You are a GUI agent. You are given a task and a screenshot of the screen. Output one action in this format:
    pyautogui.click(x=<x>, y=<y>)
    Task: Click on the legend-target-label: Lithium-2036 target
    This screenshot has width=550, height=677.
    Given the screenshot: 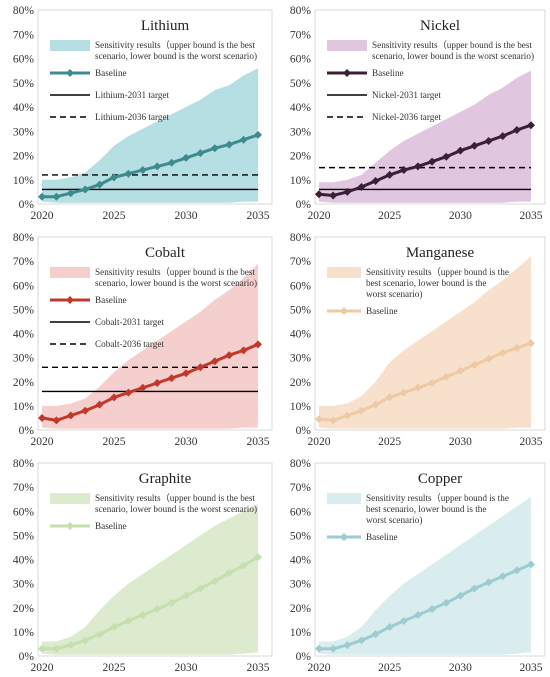 What is the action you would take?
    pyautogui.click(x=132, y=117)
    